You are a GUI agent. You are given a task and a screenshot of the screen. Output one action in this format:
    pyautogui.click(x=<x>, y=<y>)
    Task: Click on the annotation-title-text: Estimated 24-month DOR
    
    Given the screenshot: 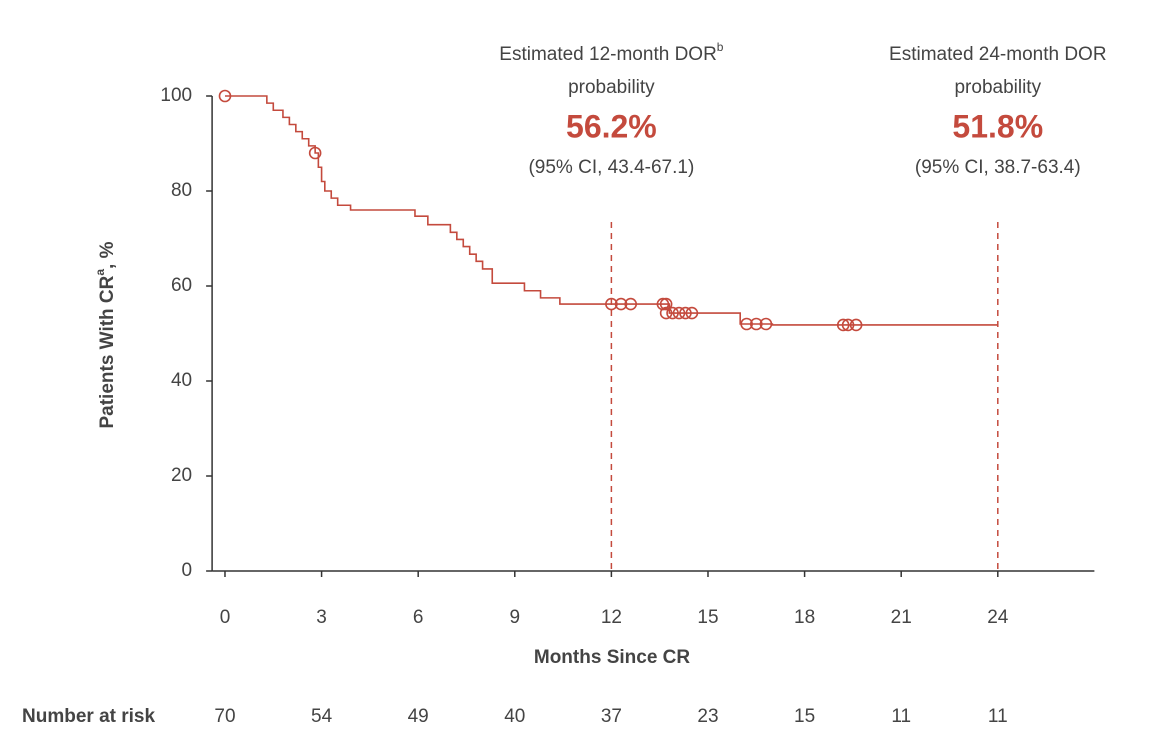 What is the action you would take?
    pyautogui.click(x=998, y=54)
    